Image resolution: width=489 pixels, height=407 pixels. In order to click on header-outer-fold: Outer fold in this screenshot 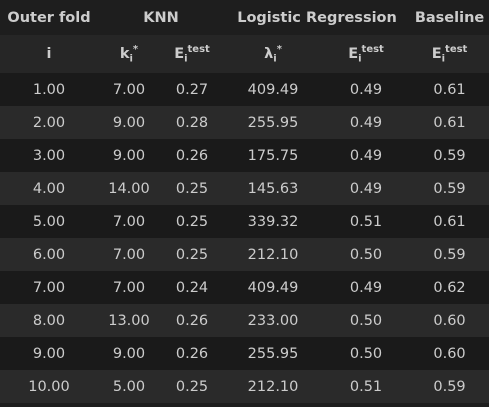, I will do `click(49, 17)`.